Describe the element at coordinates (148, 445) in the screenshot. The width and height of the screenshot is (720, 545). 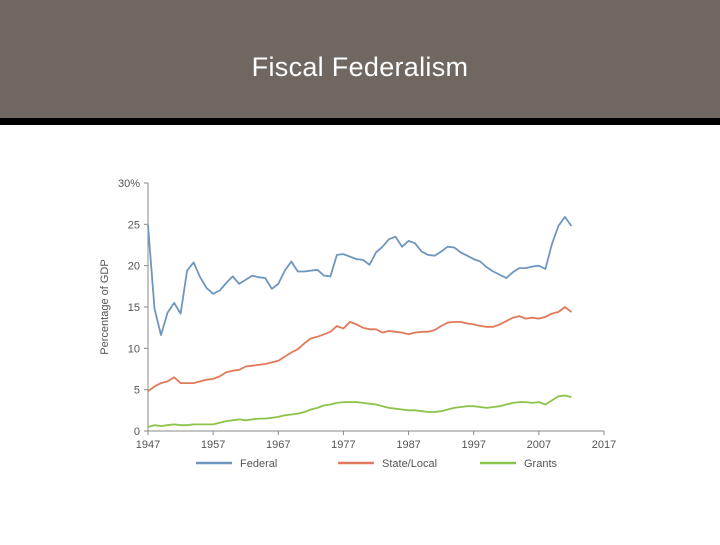
I see `x-tick-label: 1947` at that location.